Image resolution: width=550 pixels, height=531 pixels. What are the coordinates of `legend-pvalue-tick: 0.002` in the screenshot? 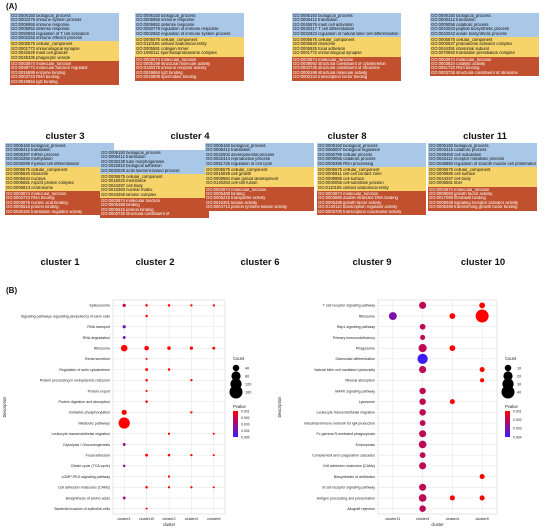 It's located at (245, 418).